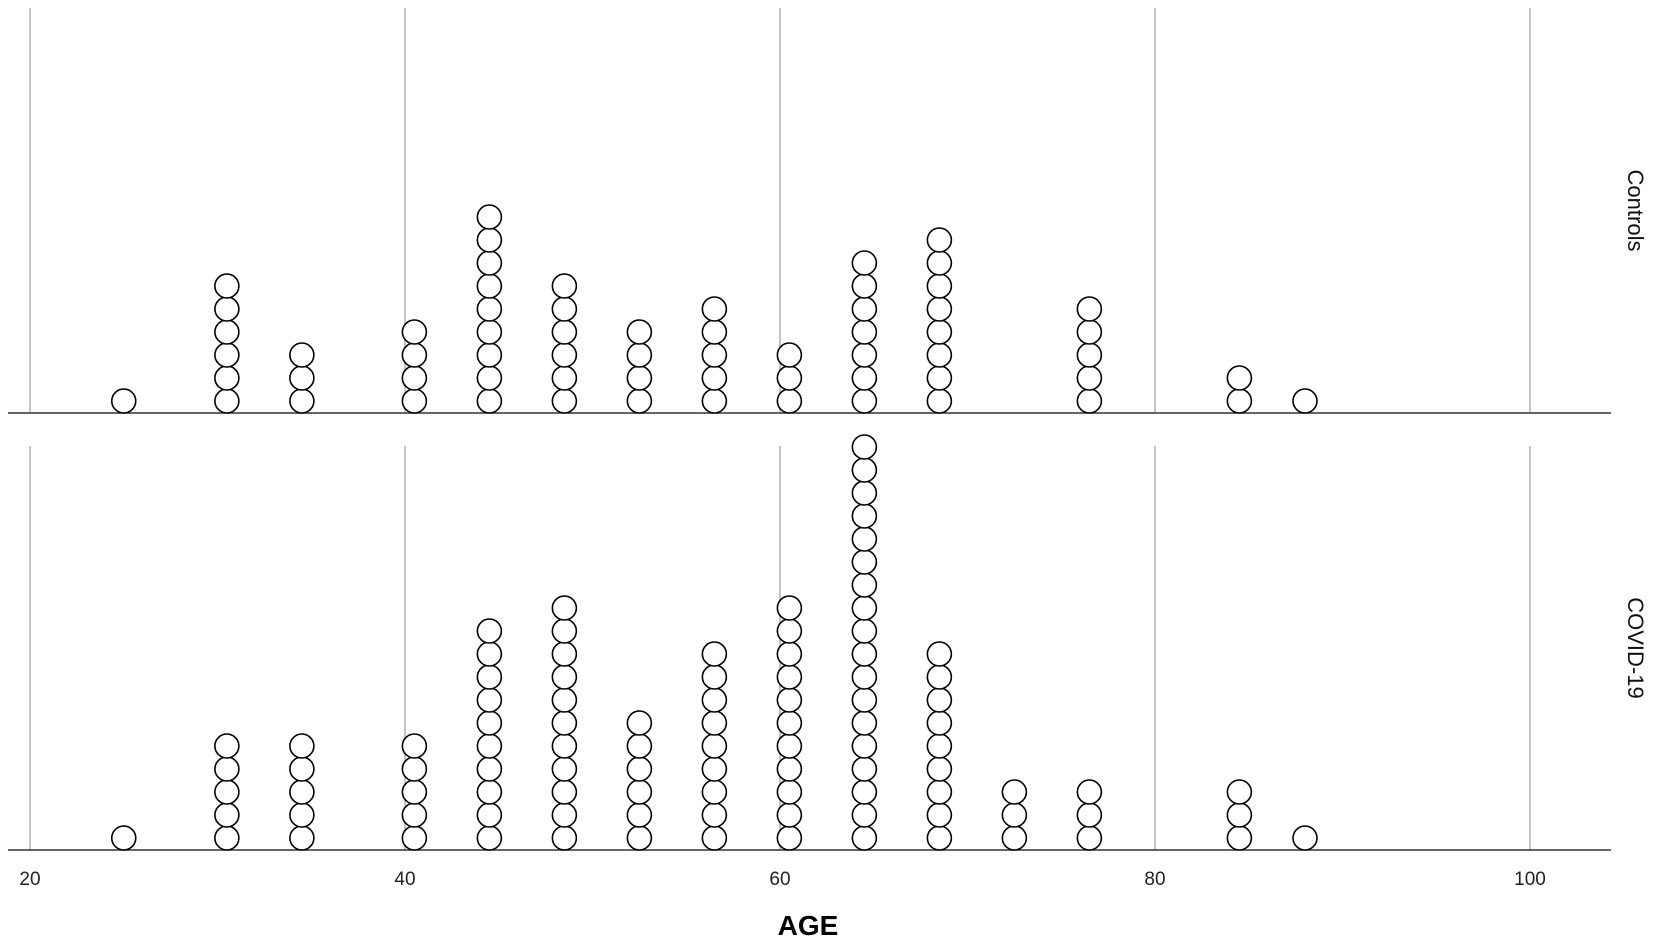 The image size is (1654, 948). What do you see at coordinates (1635, 211) in the screenshot?
I see `panel-label: Controls` at bounding box center [1635, 211].